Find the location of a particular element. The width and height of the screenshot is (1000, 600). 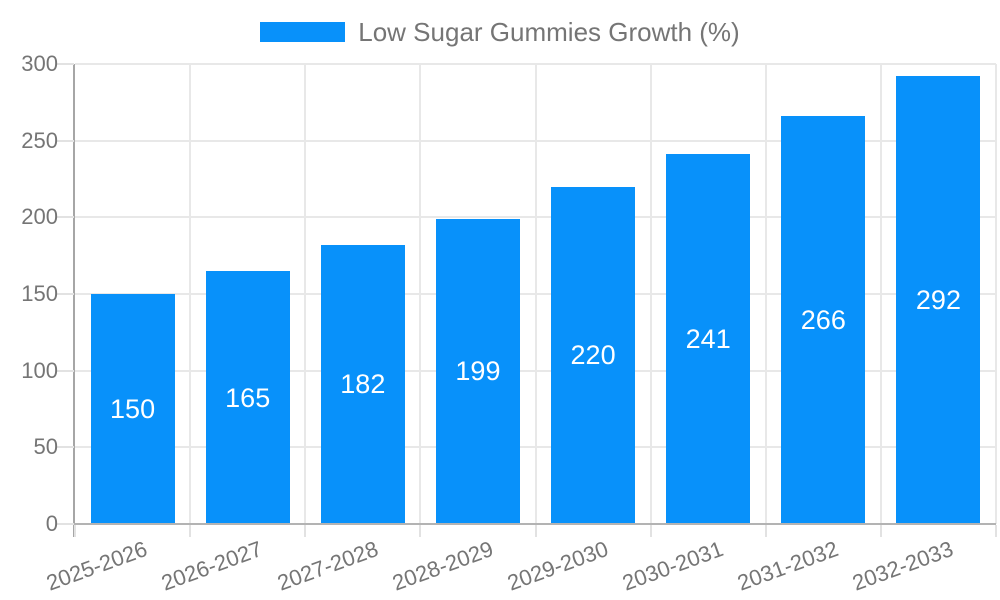

bar-value-label: 220 is located at coordinates (593, 355).